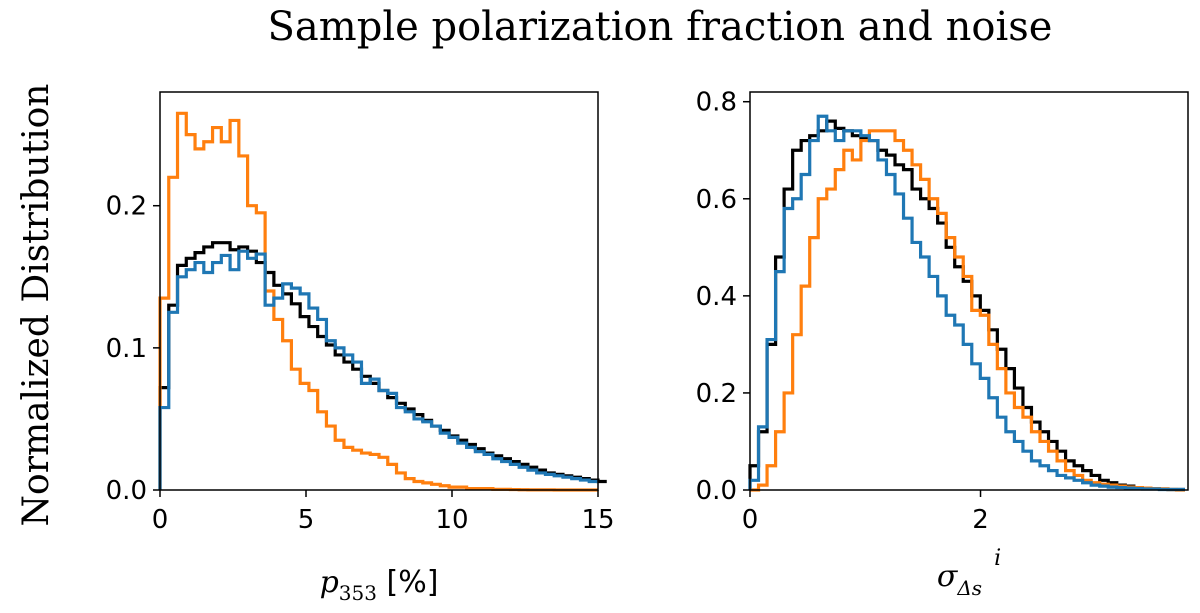 Image resolution: width=1200 pixels, height=613 pixels. Describe the element at coordinates (948, 576) in the screenshot. I see `right-xlabel-var: σ` at that location.